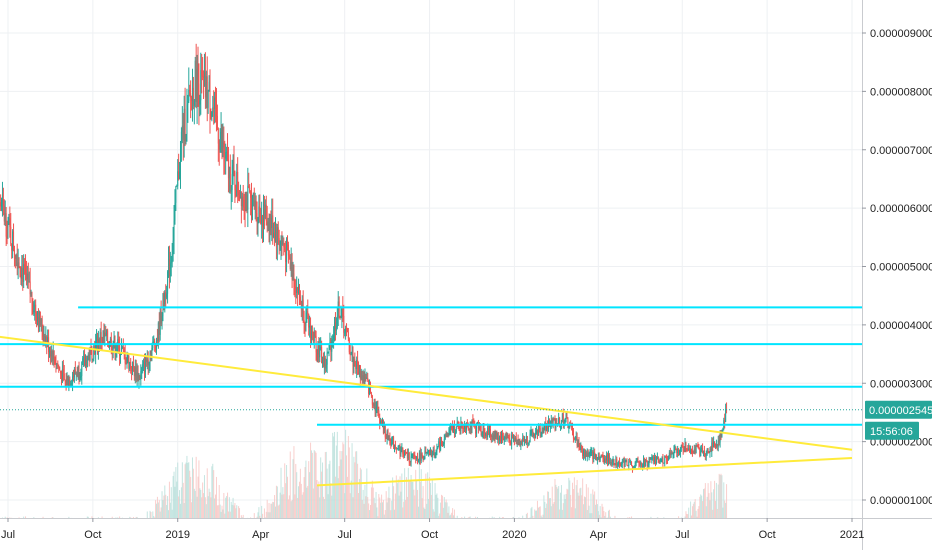  What do you see at coordinates (514, 535) in the screenshot?
I see `x-tick-label: 2020` at bounding box center [514, 535].